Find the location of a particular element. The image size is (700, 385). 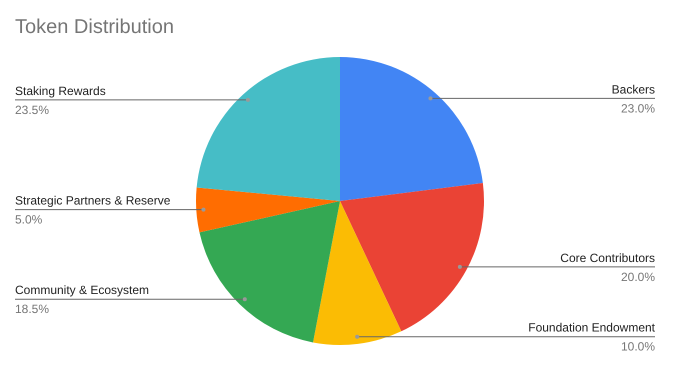

data-label: 23.5% is located at coordinates (32, 109).